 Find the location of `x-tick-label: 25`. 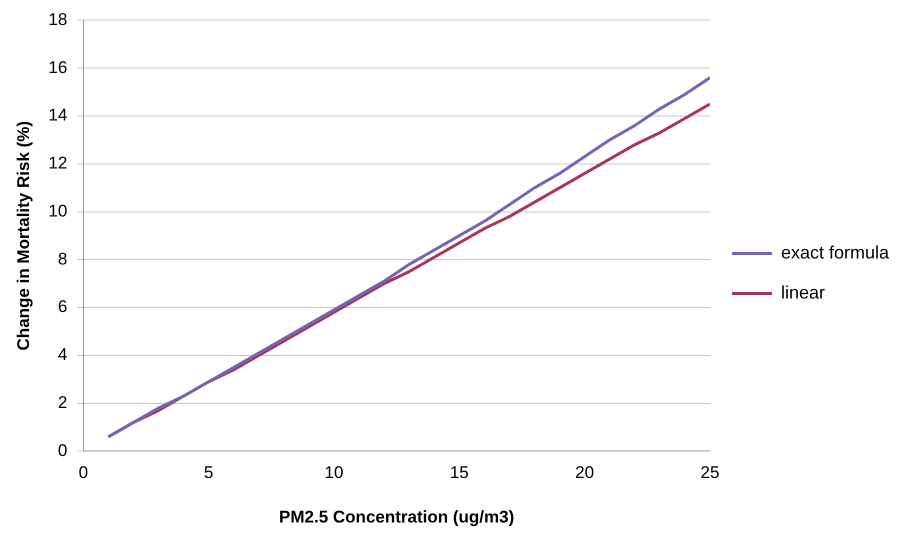

x-tick-label: 25 is located at coordinates (710, 472).